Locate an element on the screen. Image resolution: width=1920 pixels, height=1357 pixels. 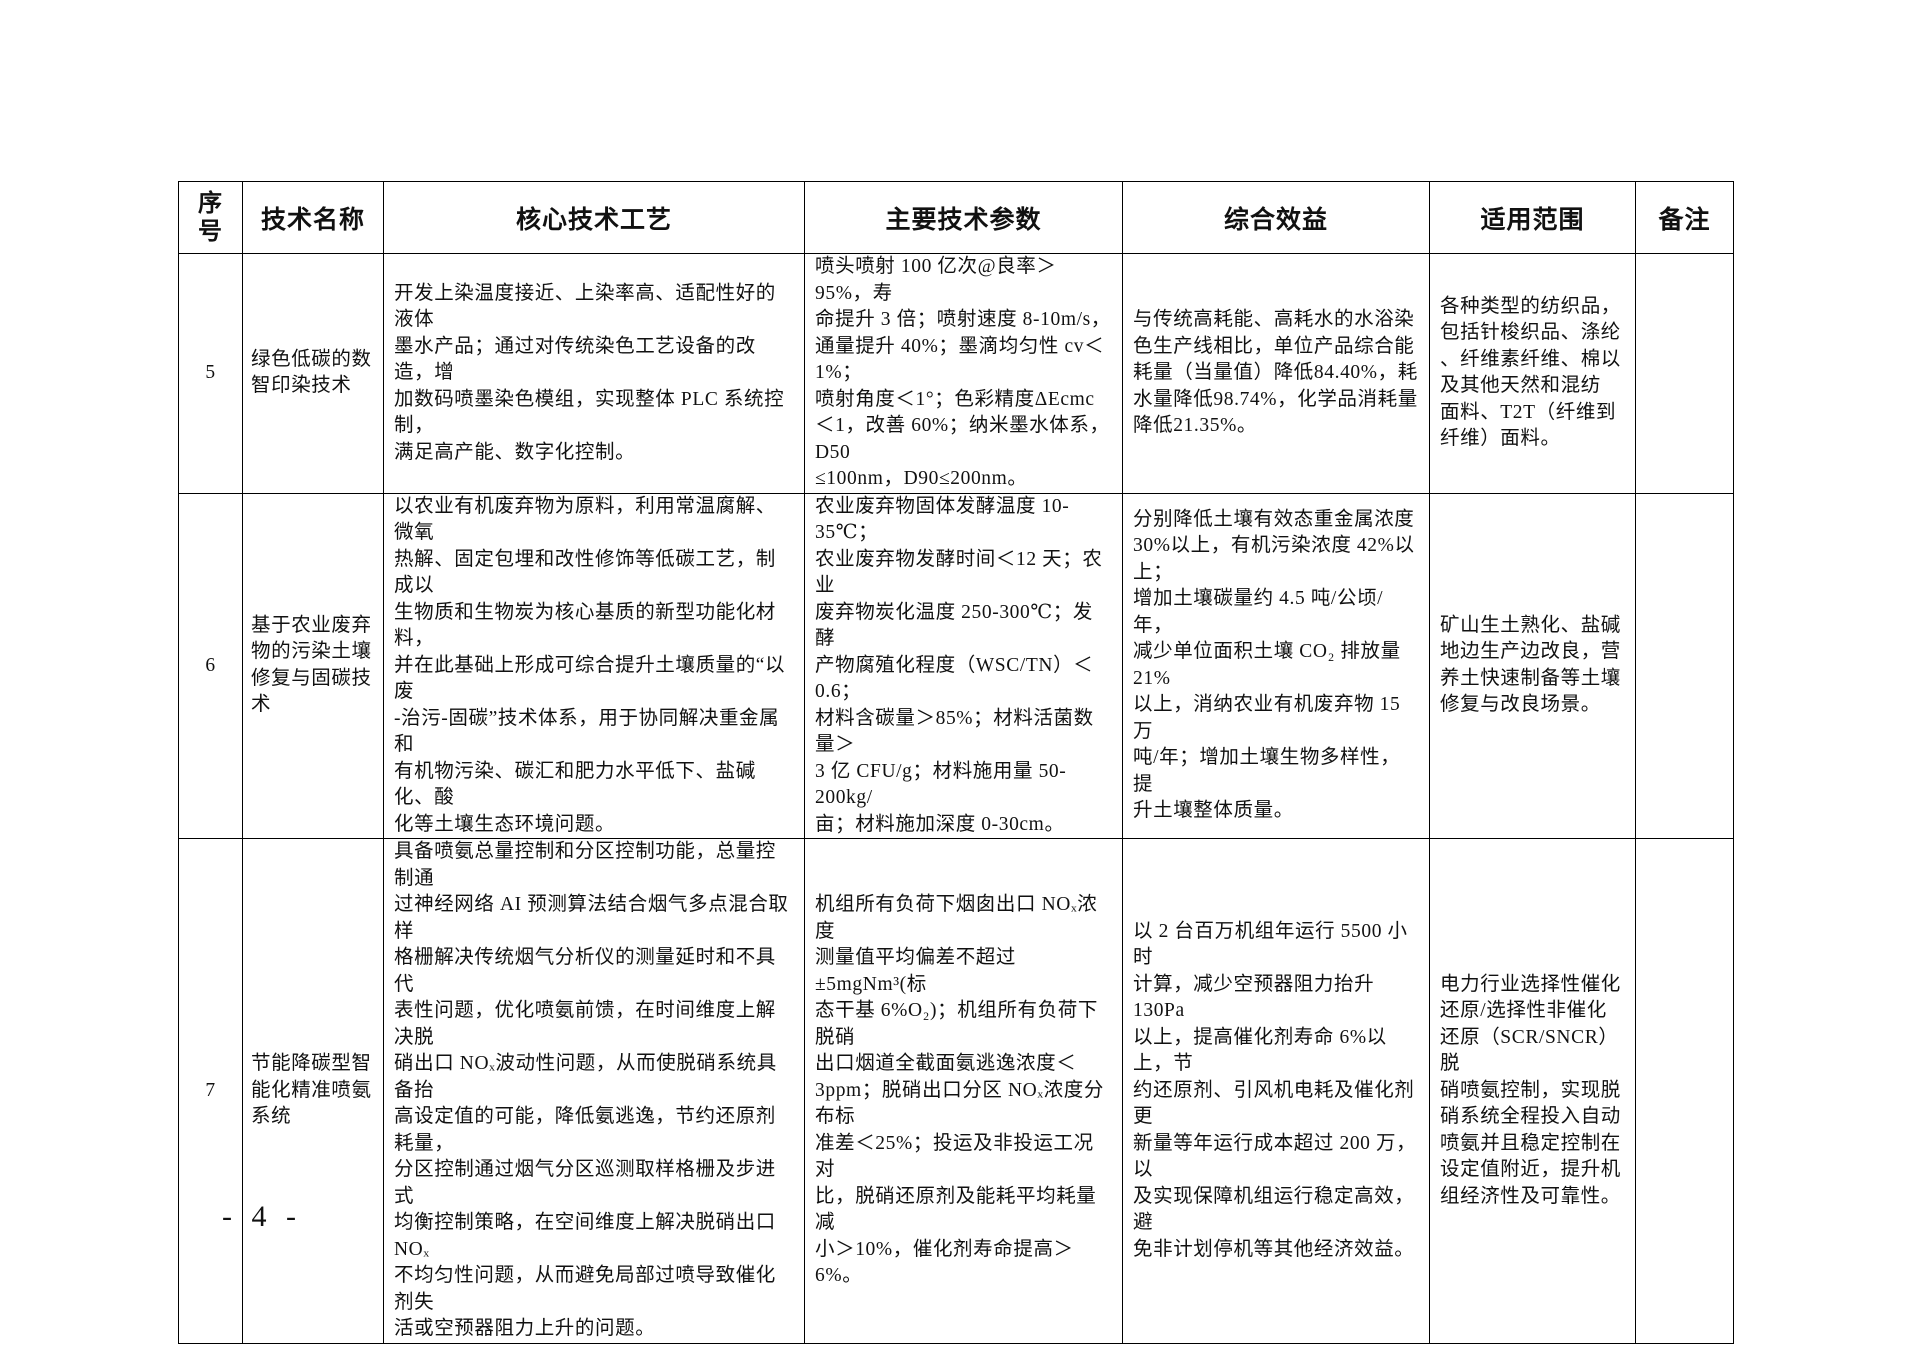
header-core-process: 核心技术工艺 is located at coordinates (594, 217).